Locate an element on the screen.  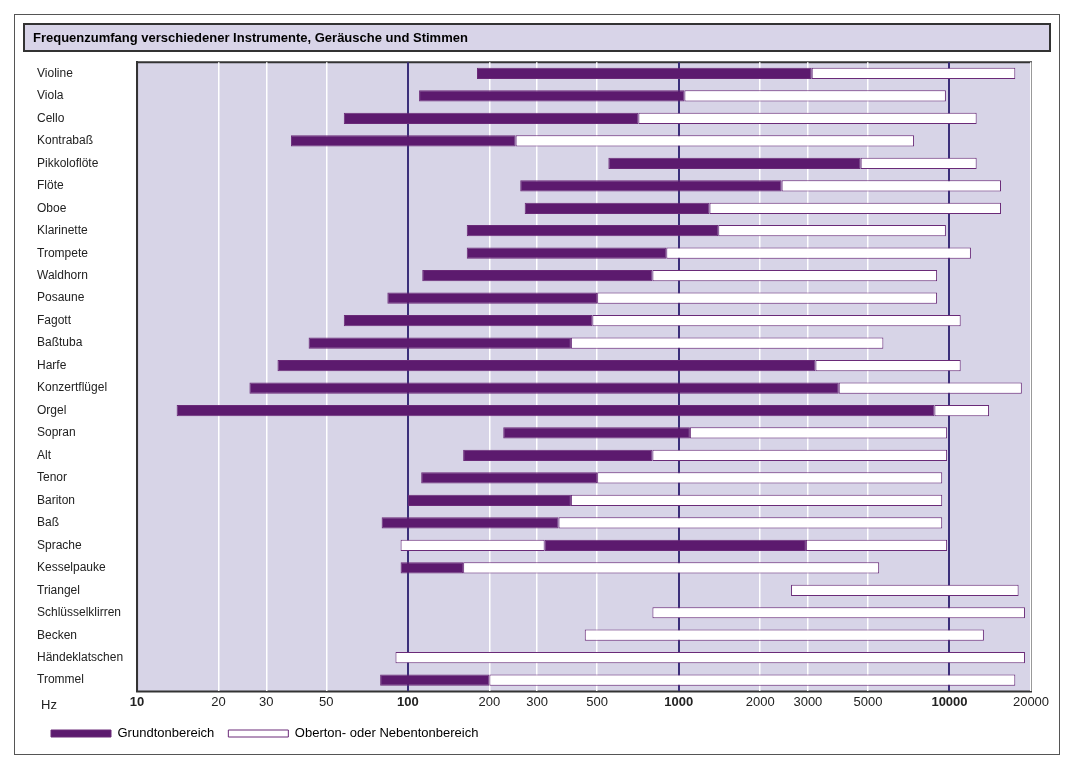
y-tick-label: Fagott is located at coordinates (54, 319).